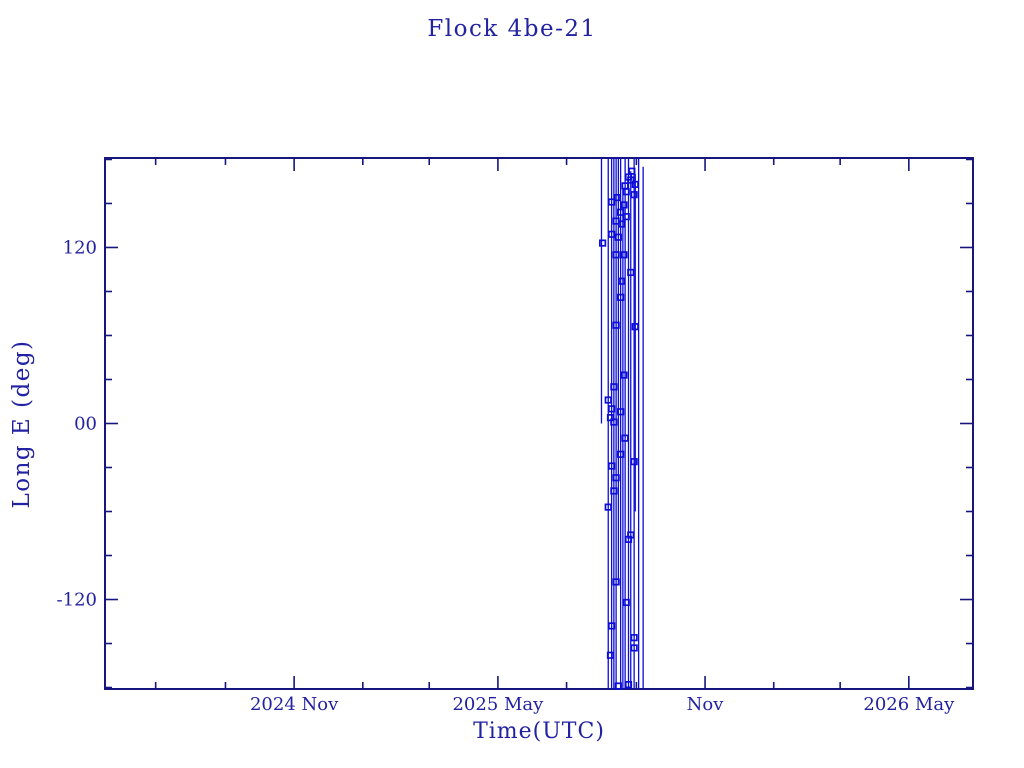 The height and width of the screenshot is (768, 1024). What do you see at coordinates (77, 600) in the screenshot?
I see `y-tick-label: -120` at bounding box center [77, 600].